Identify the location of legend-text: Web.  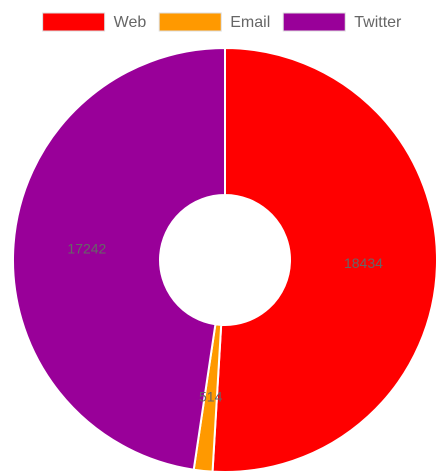
(130, 22).